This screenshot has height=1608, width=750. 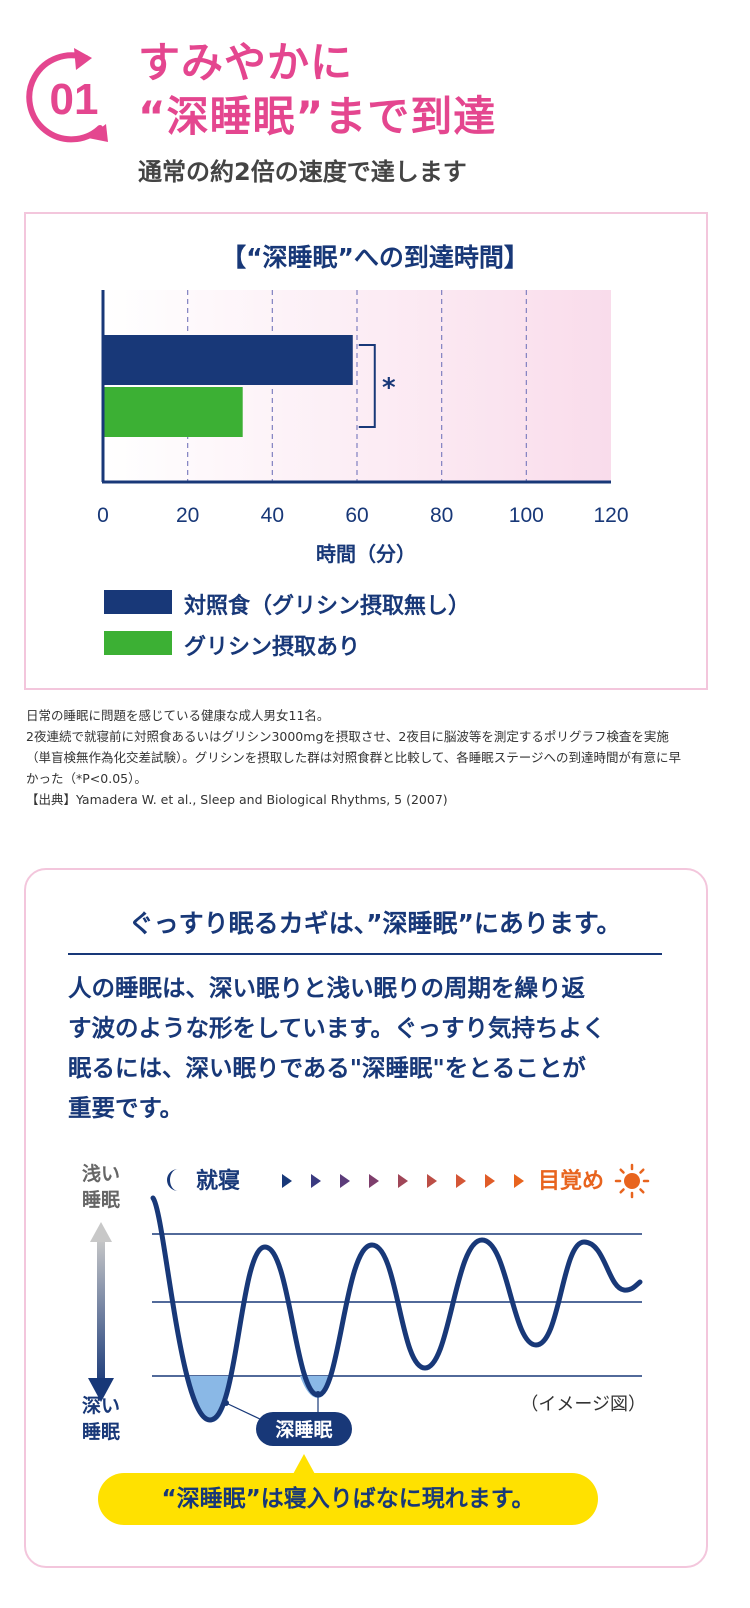 What do you see at coordinates (138, 643) in the screenshot?
I see `legend-swatch-glycine` at bounding box center [138, 643].